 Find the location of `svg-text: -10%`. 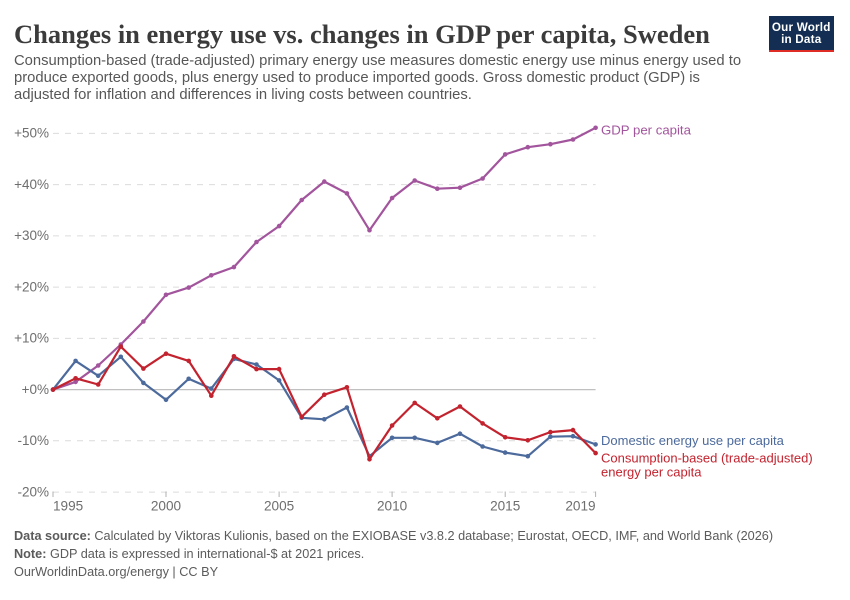

svg-text: -10% is located at coordinates (33, 440).